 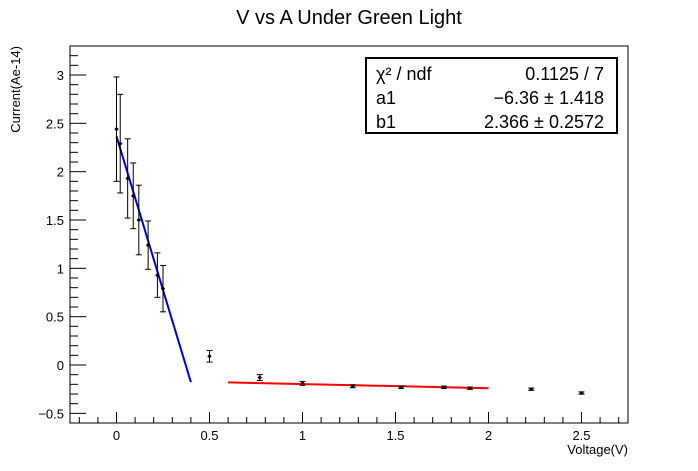 What do you see at coordinates (597, 449) in the screenshot?
I see `x-axis-label: Voltage(V)` at bounding box center [597, 449].